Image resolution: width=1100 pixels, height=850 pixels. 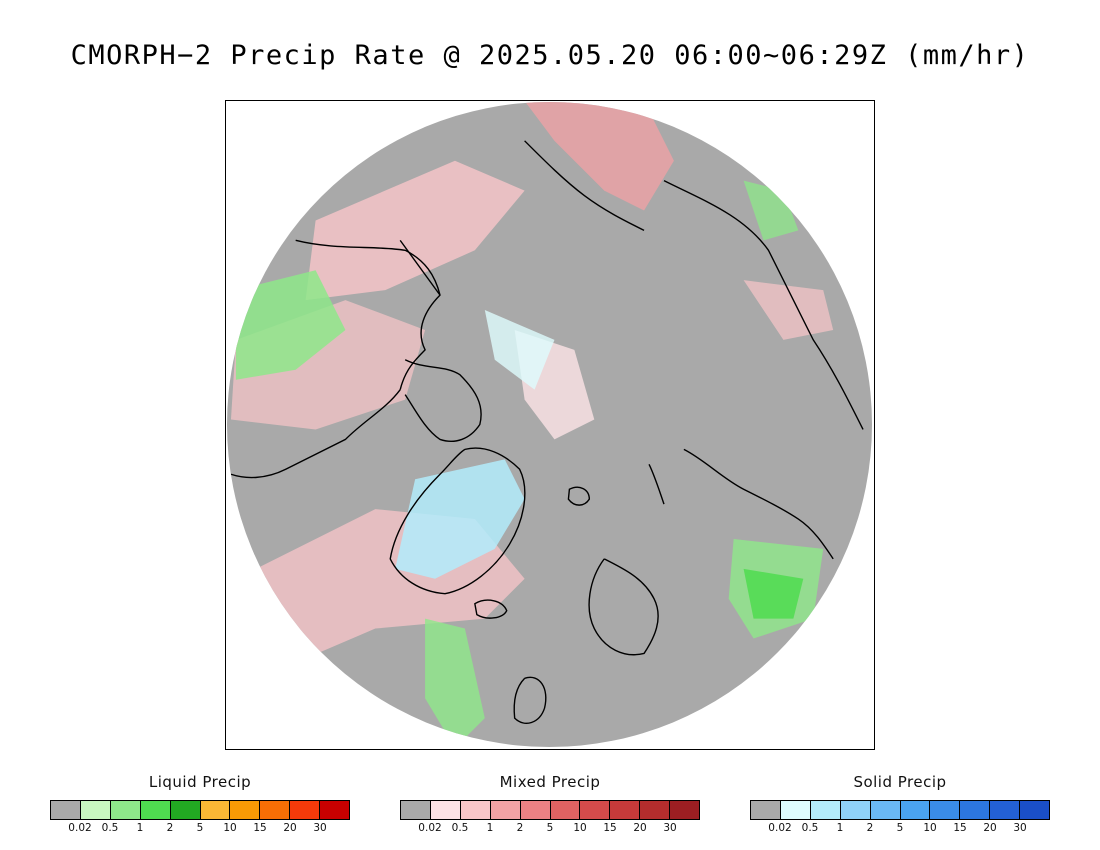 I want to click on mixed-precip-east, so click(x=788, y=310).